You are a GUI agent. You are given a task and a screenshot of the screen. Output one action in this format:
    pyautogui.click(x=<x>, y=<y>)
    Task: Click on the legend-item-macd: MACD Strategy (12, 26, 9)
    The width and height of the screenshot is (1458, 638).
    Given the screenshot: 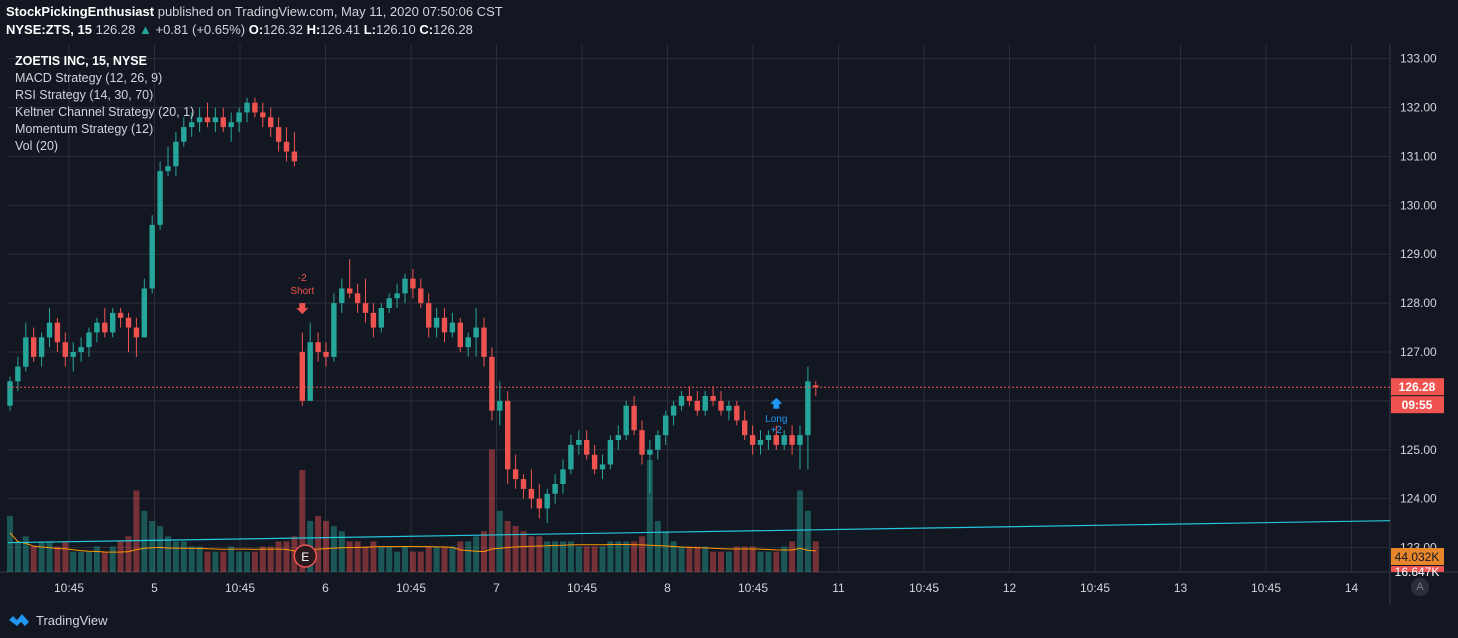 What is the action you would take?
    pyautogui.click(x=89, y=78)
    